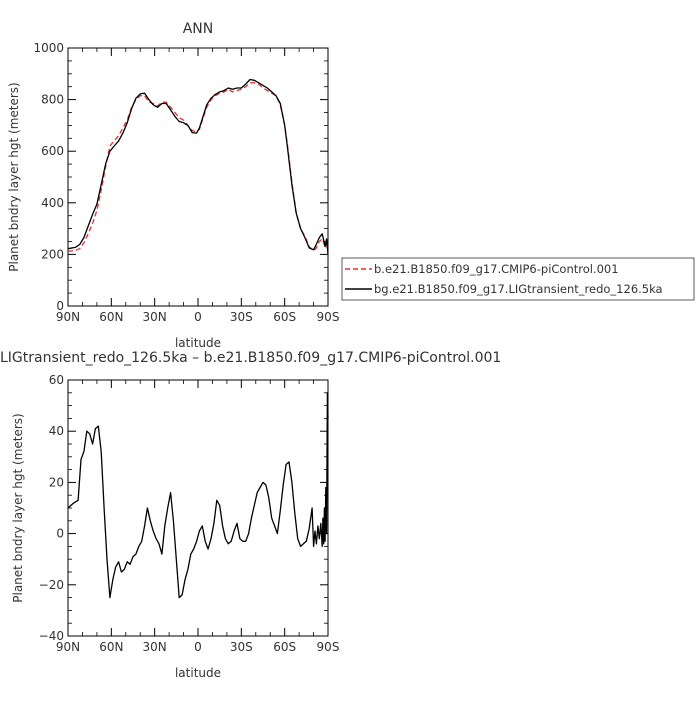 This screenshot has height=705, width=700. What do you see at coordinates (198, 317) in the screenshot?
I see `top-chart-xtick-label: 0` at bounding box center [198, 317].